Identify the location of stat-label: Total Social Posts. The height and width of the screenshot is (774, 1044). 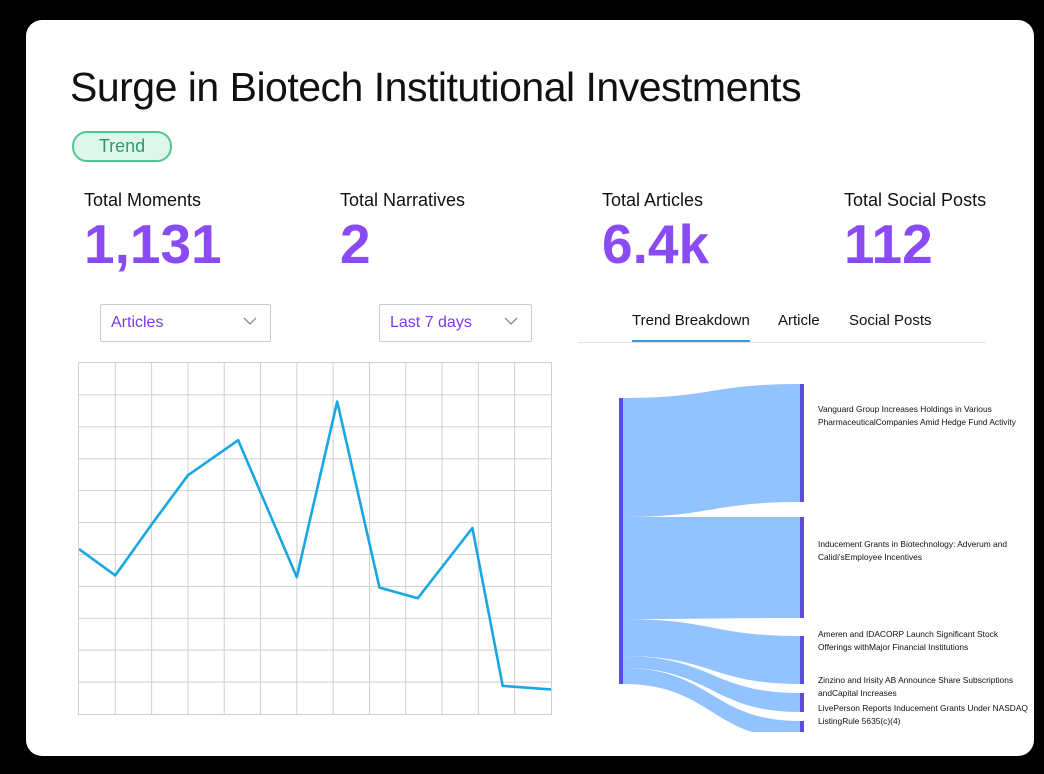
(915, 200).